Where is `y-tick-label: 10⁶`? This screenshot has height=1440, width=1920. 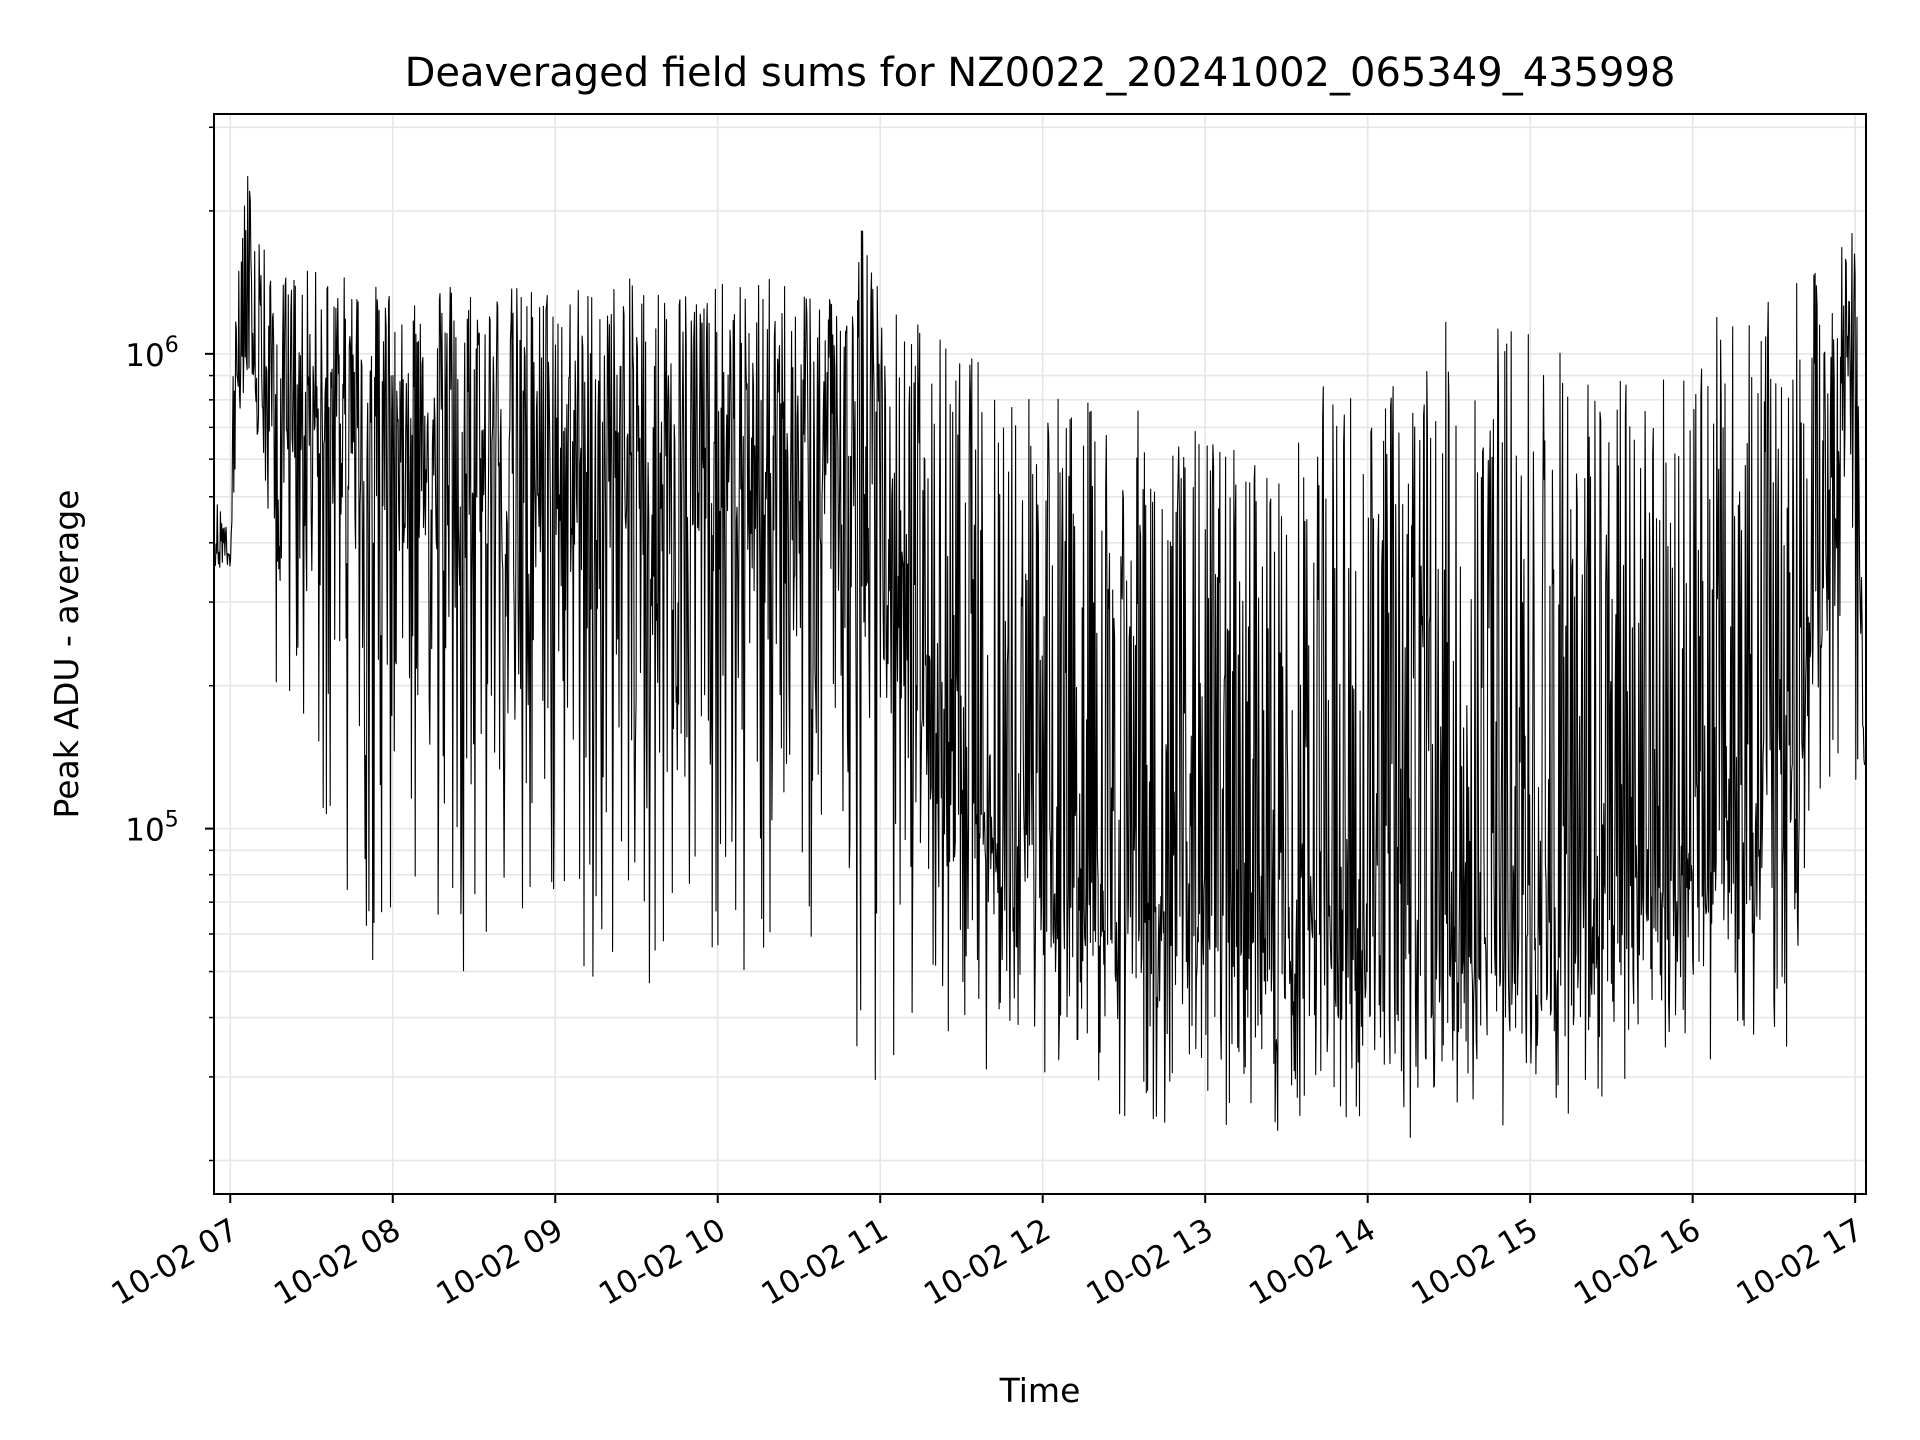
y-tick-label: 10⁶ is located at coordinates (151, 353).